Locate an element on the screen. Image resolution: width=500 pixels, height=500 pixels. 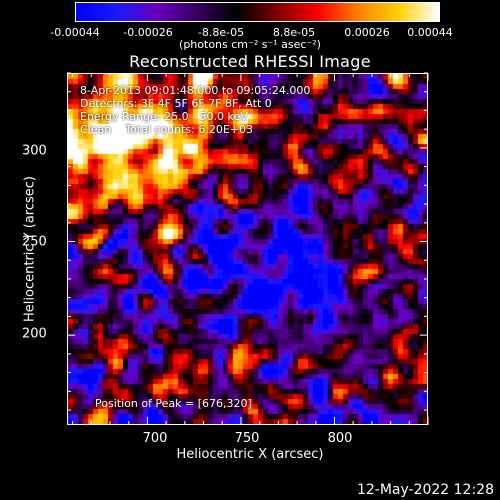
y-tick-label: 250 is located at coordinates (34, 242).